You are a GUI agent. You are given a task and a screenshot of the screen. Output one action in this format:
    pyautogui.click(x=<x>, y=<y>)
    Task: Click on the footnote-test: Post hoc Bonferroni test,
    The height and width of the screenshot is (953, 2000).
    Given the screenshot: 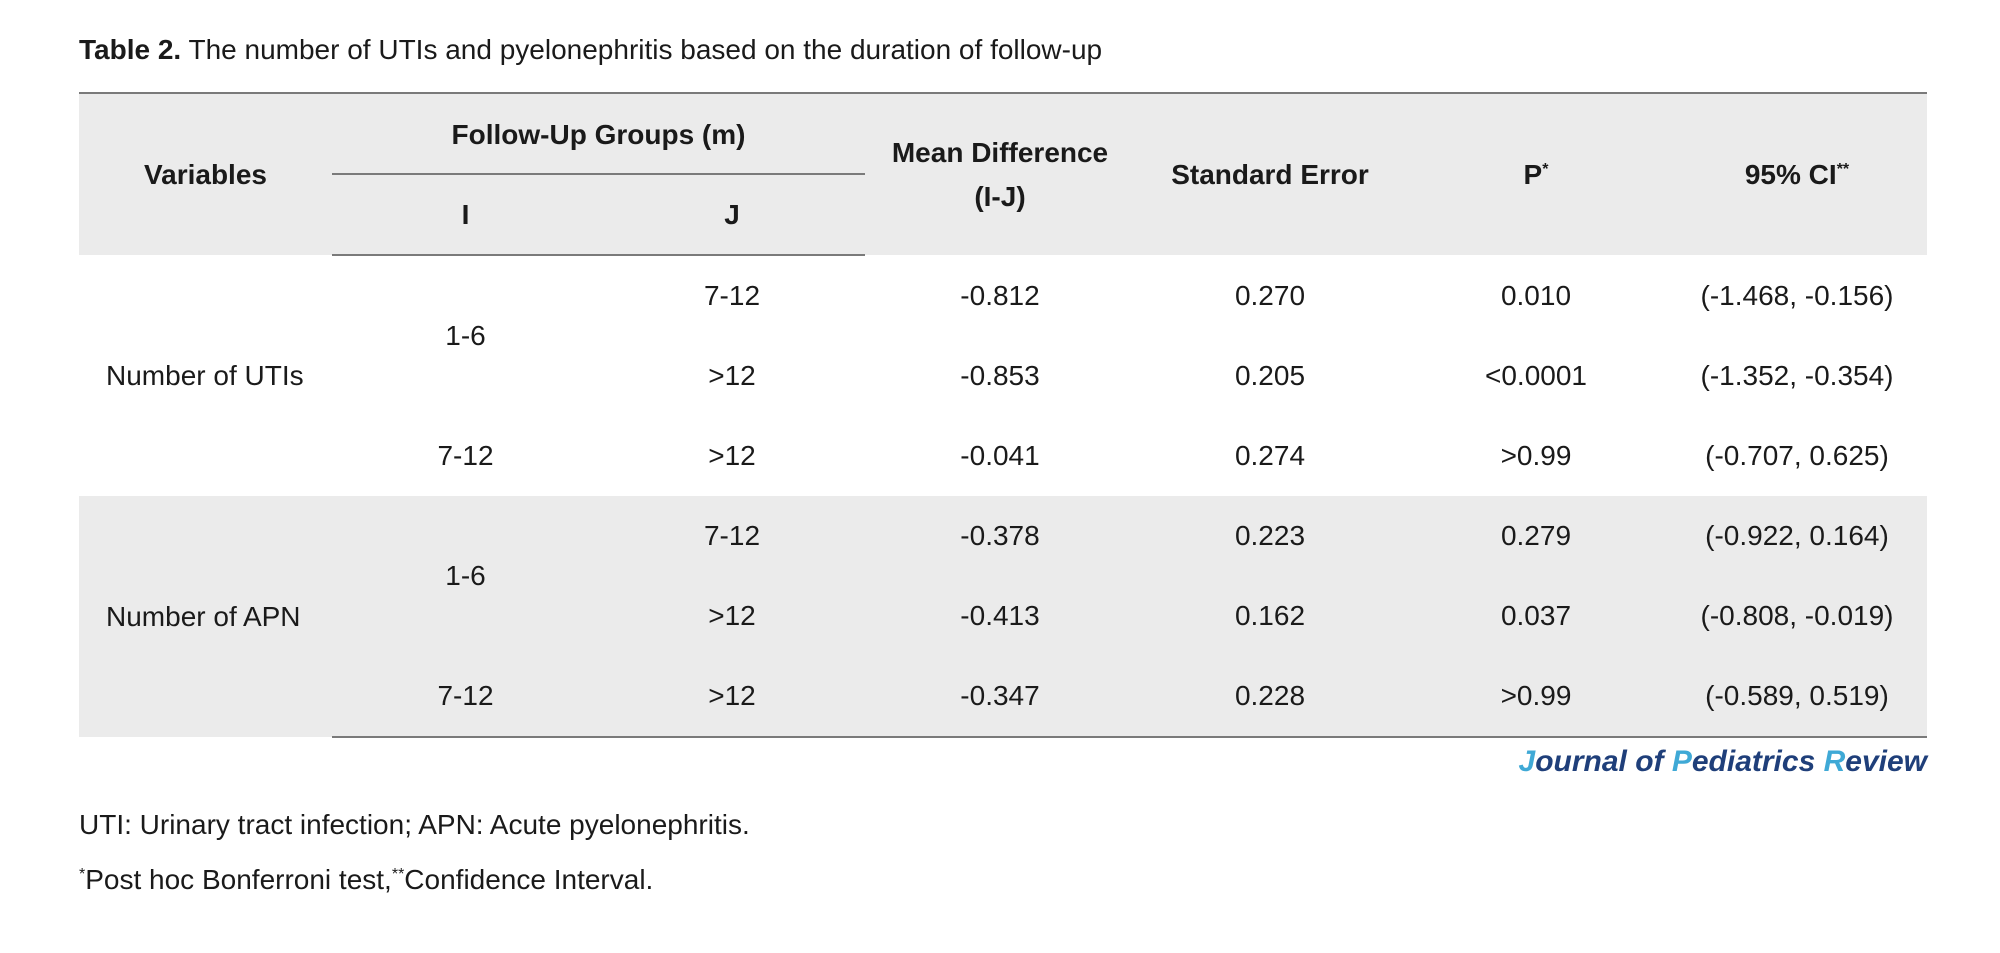 What is the action you would take?
    pyautogui.click(x=238, y=879)
    